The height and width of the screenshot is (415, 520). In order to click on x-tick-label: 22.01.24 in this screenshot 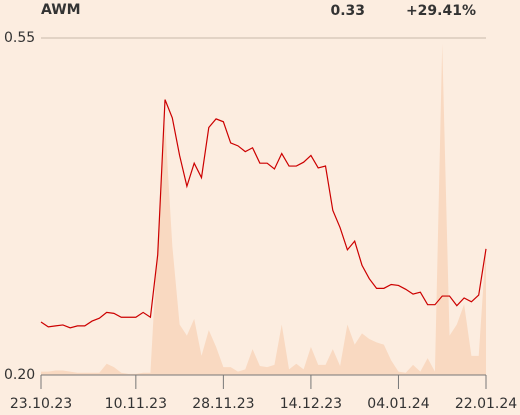, I will do `click(486, 404)`.